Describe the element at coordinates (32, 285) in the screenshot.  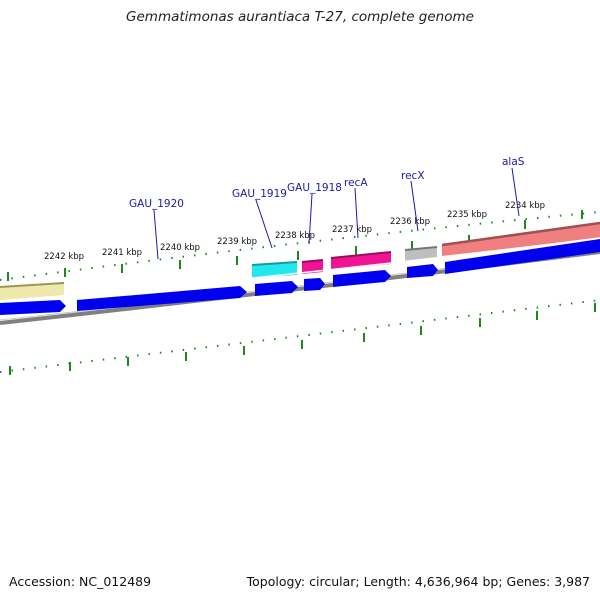
I see `khaki-feature-edge` at that location.